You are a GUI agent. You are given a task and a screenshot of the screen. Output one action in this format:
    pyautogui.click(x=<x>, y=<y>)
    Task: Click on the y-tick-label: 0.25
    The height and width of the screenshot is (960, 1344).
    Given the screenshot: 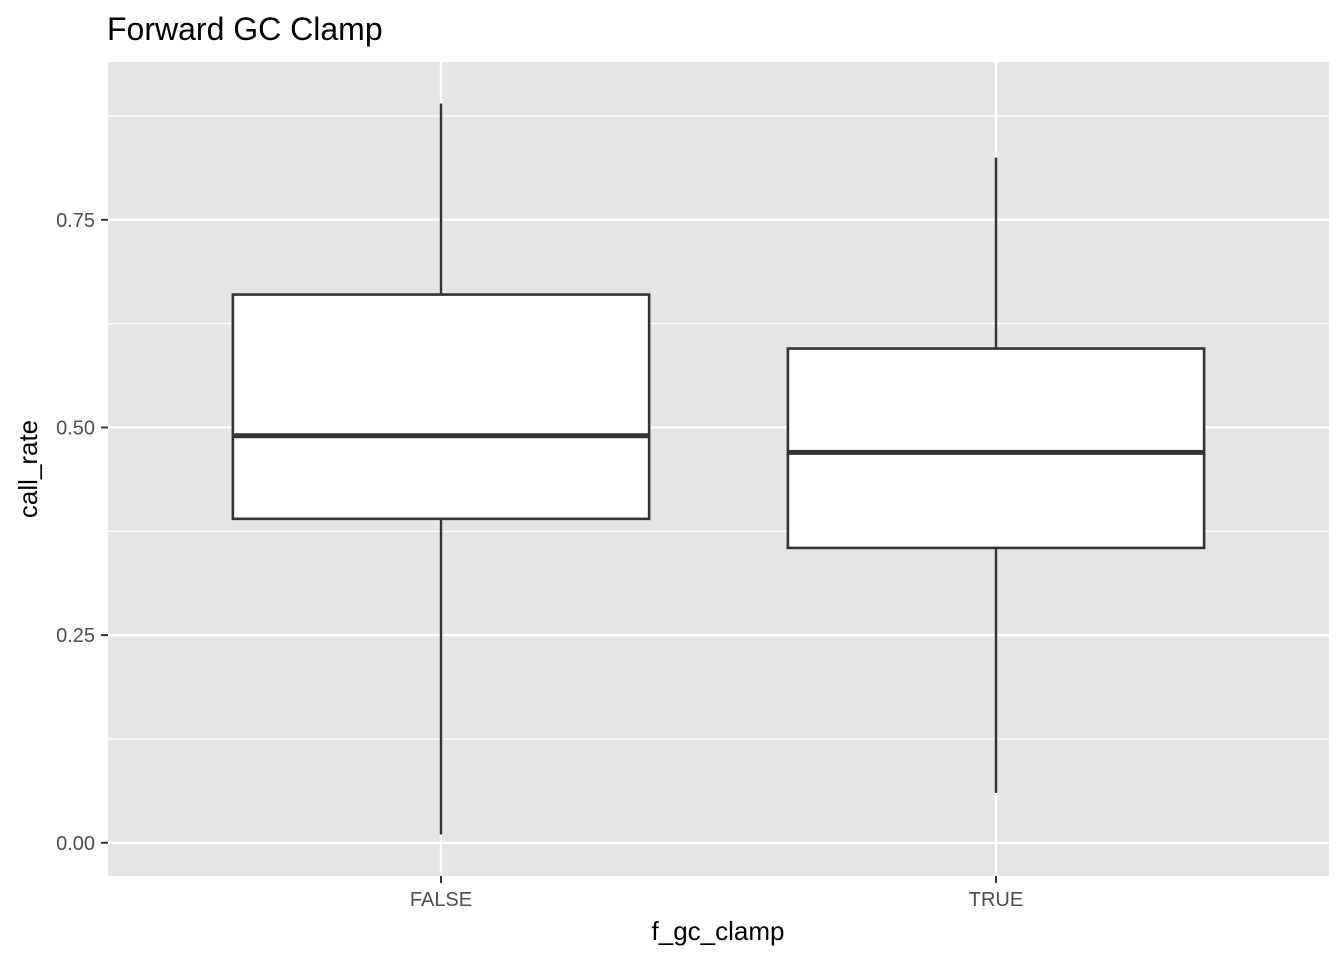 What is the action you would take?
    pyautogui.click(x=75, y=636)
    